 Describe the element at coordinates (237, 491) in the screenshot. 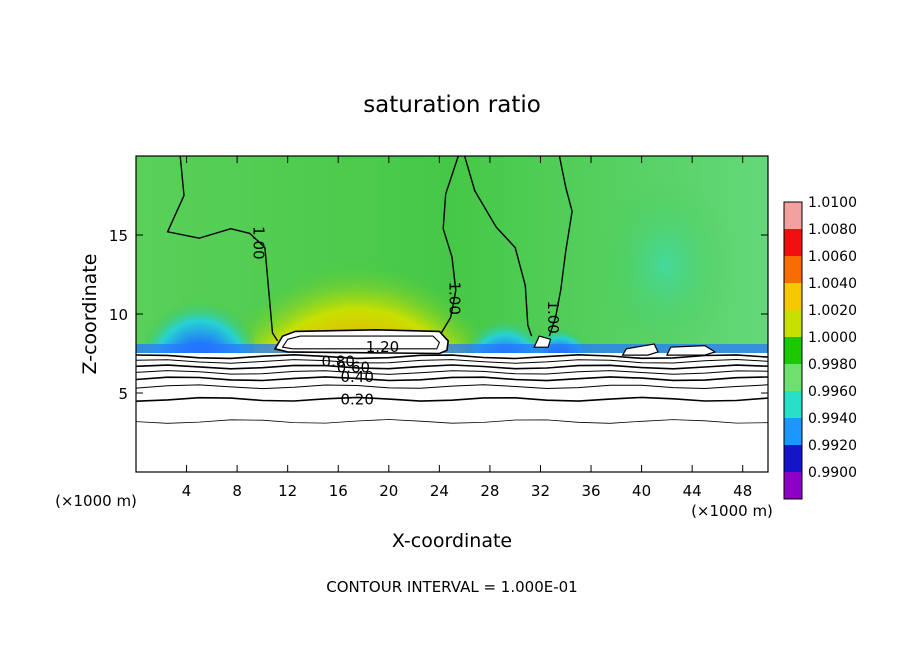

I see `x-tick-label: 8` at that location.